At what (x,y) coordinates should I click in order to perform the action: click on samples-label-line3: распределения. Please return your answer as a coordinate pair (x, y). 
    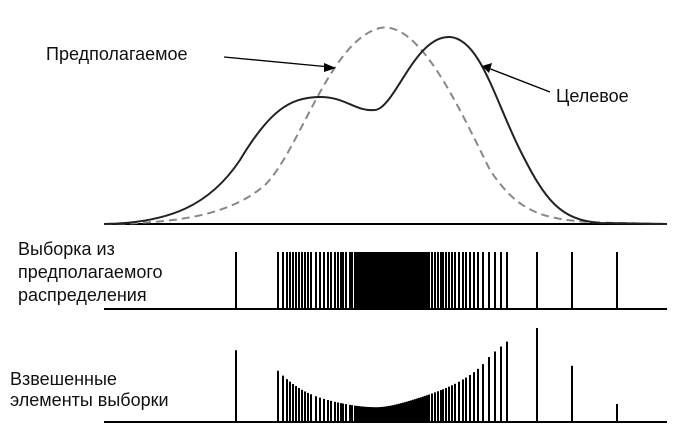
    Looking at the image, I should click on (82, 295).